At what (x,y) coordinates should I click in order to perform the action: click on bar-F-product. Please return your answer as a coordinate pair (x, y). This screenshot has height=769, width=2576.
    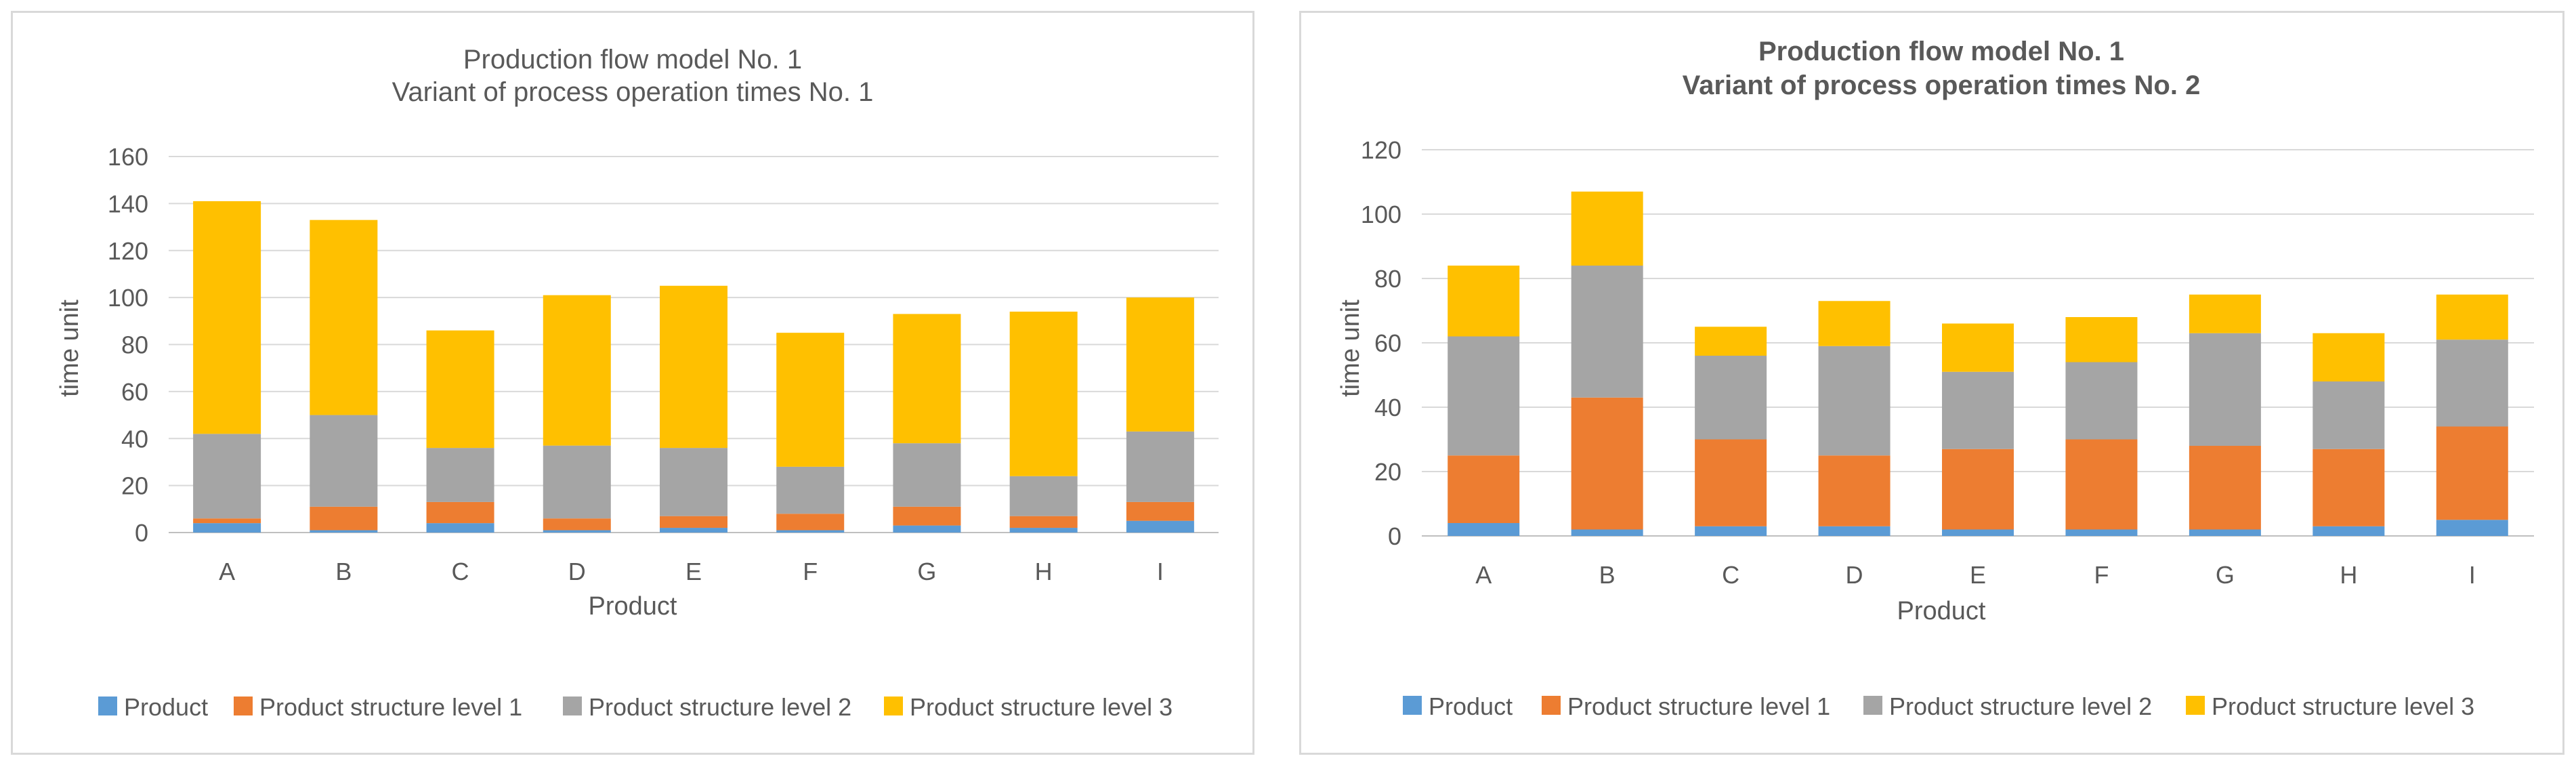
    Looking at the image, I should click on (2101, 532).